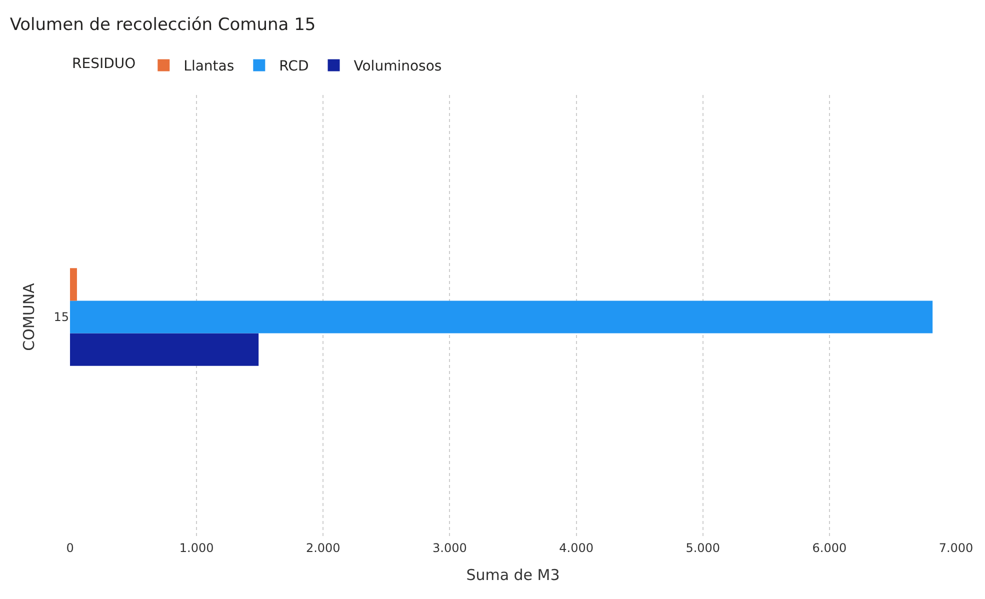 This screenshot has width=985, height=599. What do you see at coordinates (209, 66) in the screenshot?
I see `legend-label: Llantas` at bounding box center [209, 66].